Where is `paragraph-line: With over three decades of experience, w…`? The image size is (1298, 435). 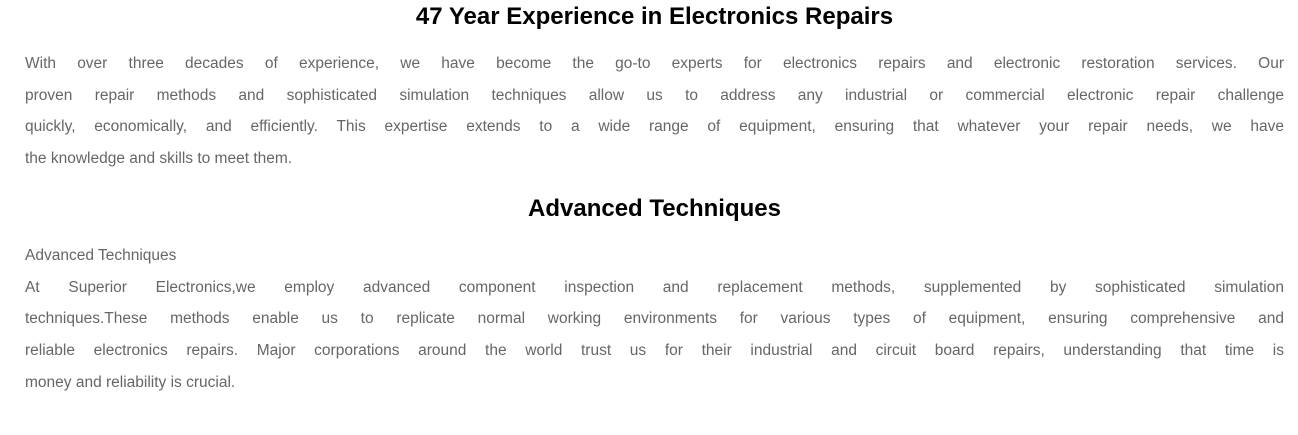
paragraph-line: With over three decades of experience, w… is located at coordinates (654, 63).